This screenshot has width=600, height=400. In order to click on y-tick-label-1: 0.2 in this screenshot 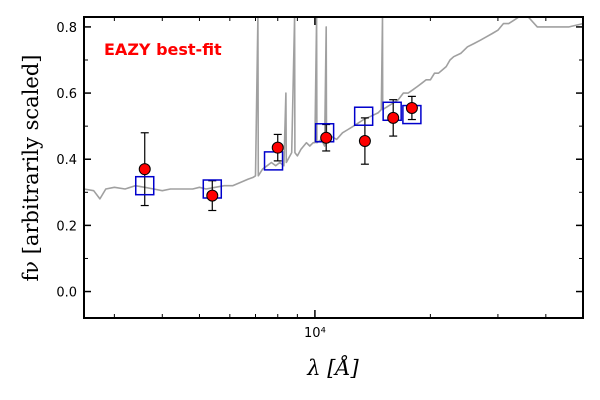, I will do `click(66, 226)`.